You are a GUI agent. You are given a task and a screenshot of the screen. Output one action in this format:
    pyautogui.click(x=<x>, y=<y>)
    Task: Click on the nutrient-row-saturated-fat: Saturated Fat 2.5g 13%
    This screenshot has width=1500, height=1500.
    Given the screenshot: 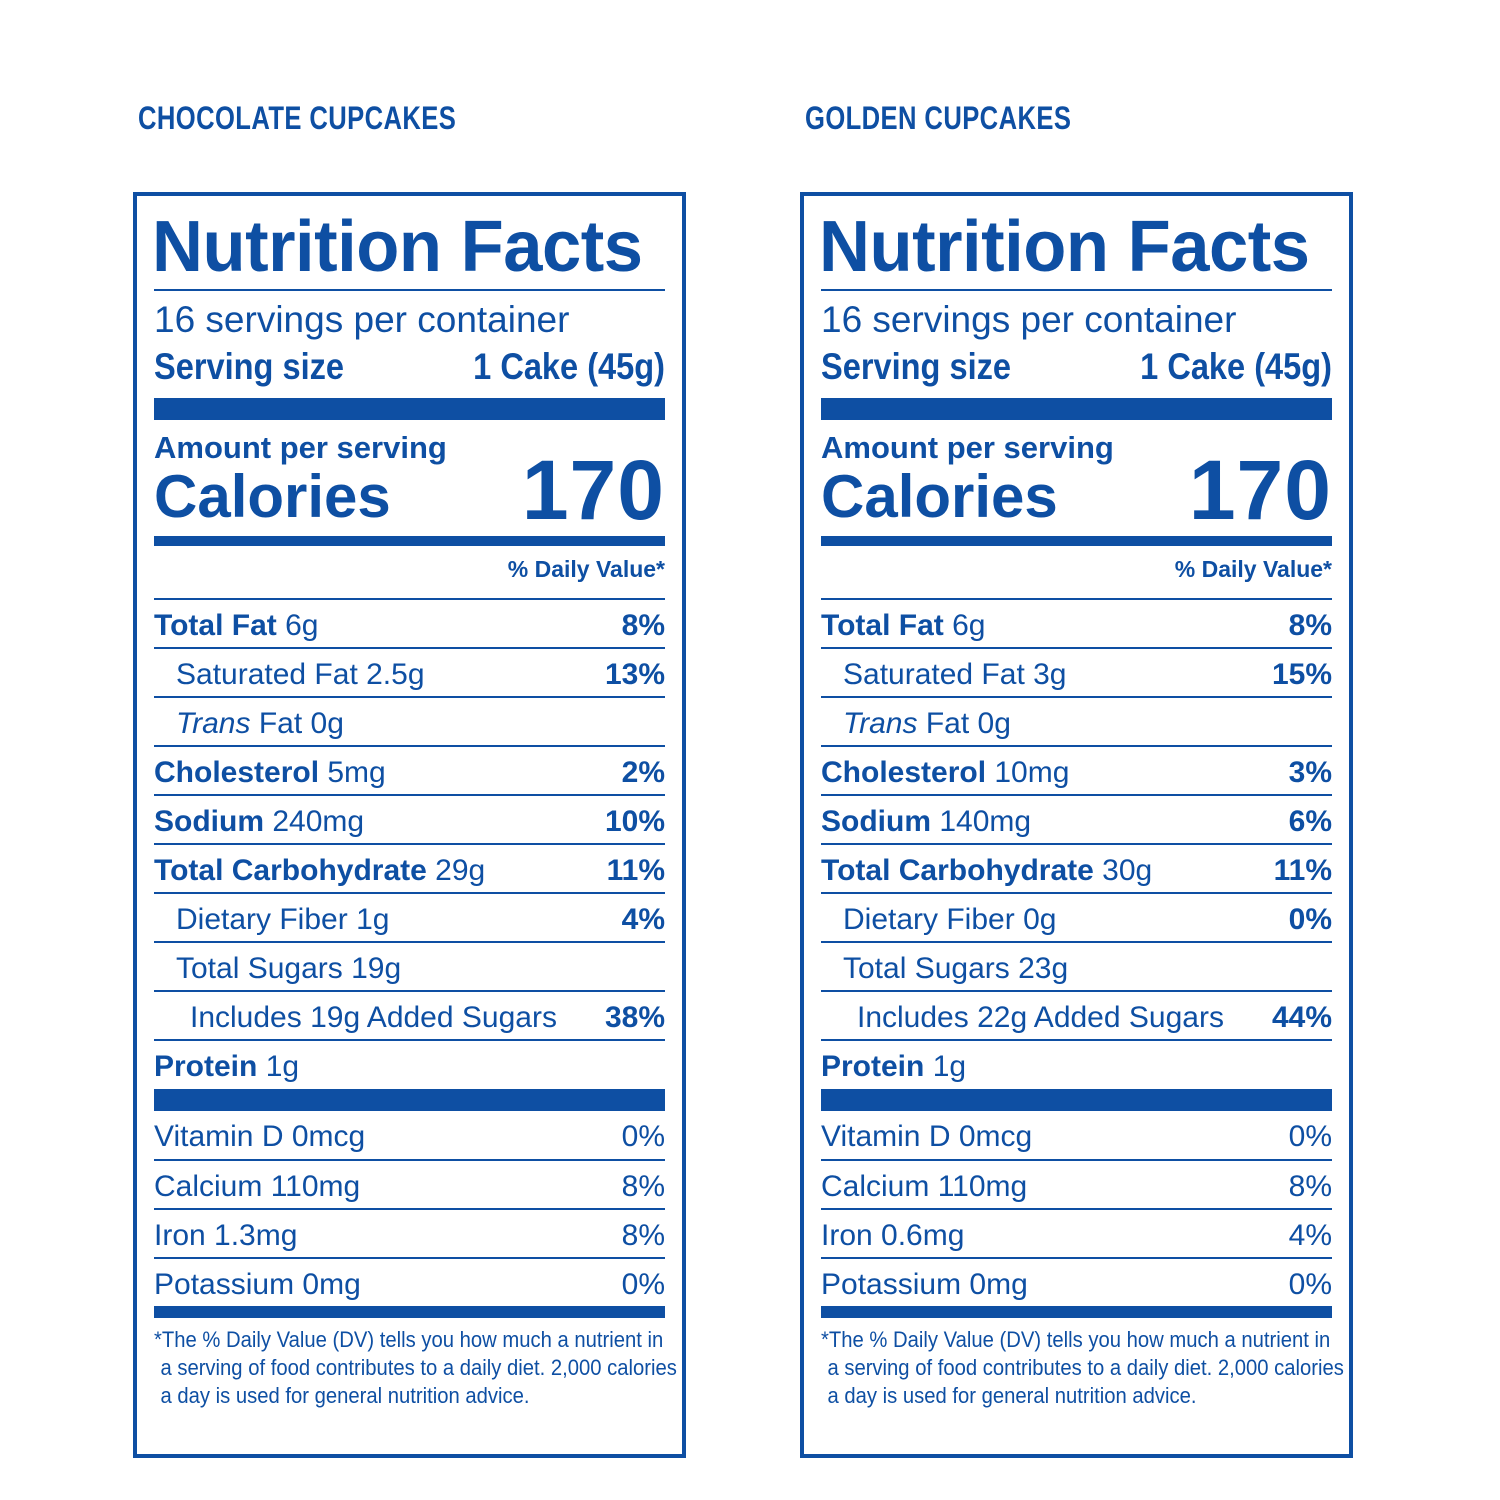 What is the action you would take?
    pyautogui.click(x=420, y=674)
    